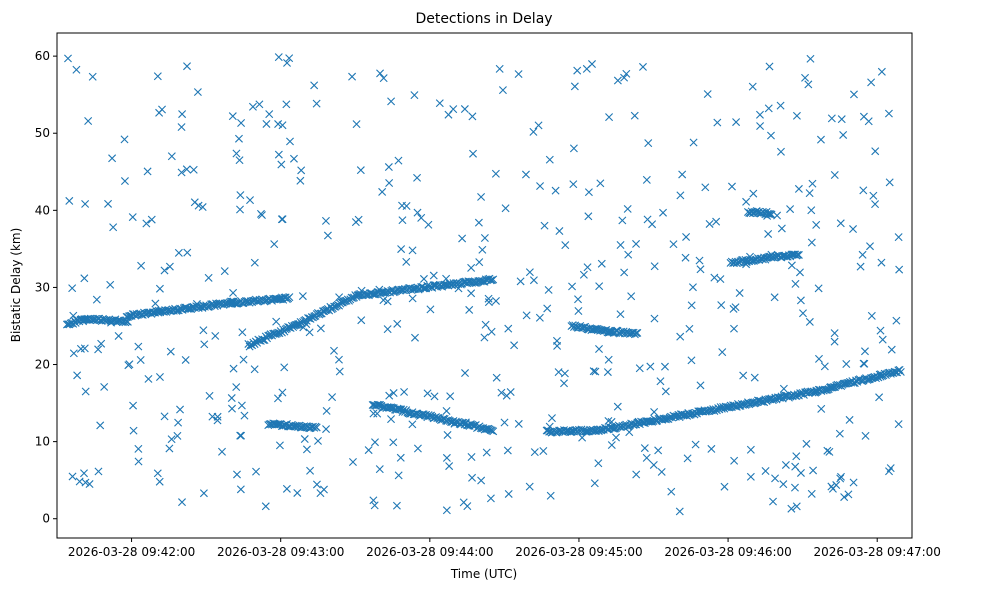  Describe the element at coordinates (42, 56) in the screenshot. I see `y-tick-label: 60` at that location.